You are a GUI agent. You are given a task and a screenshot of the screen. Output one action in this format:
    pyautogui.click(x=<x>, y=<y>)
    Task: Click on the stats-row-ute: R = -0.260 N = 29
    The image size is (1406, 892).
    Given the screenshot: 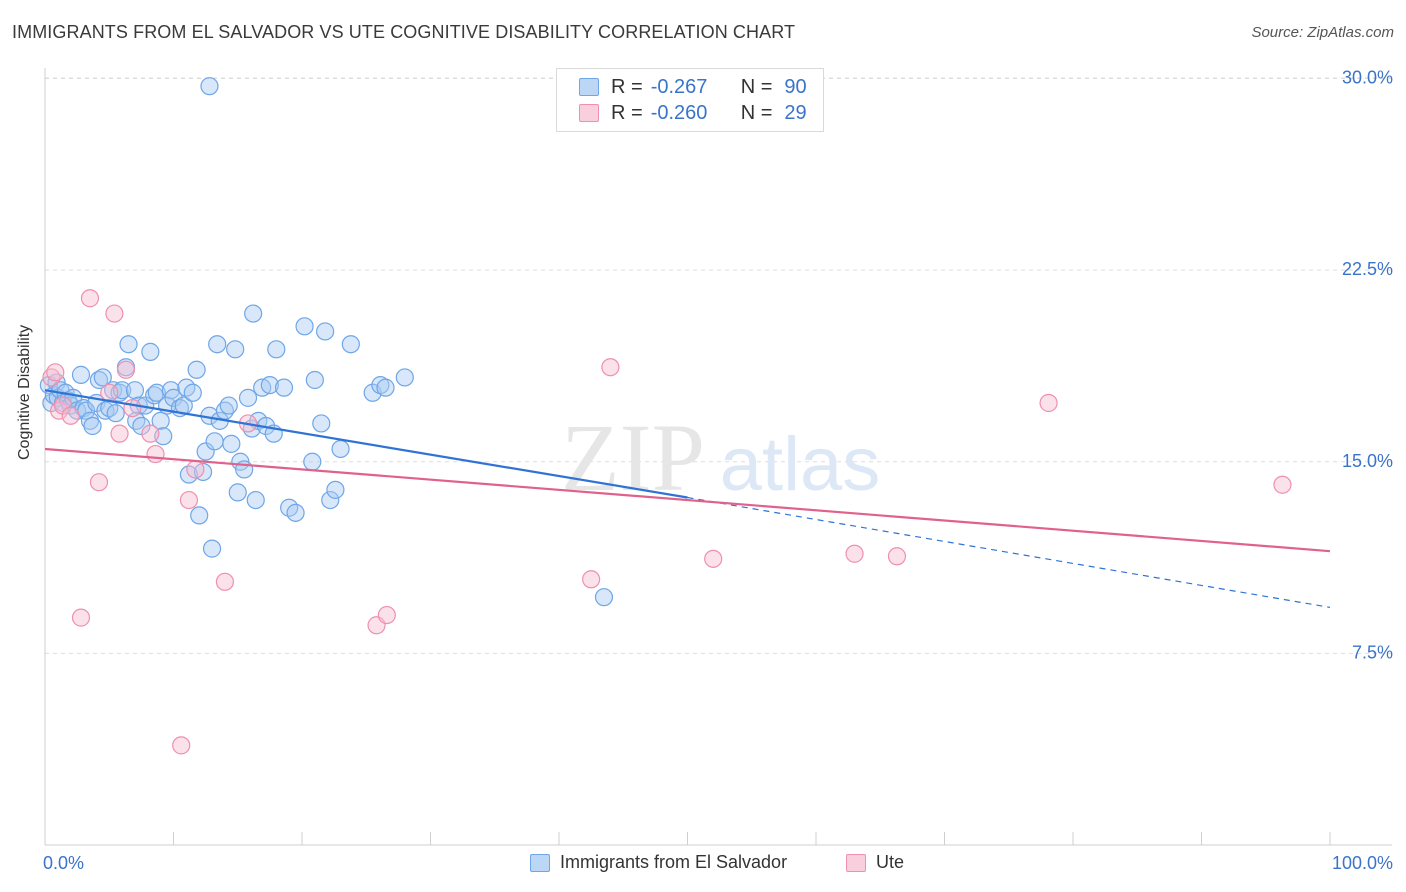 What is the action you would take?
    pyautogui.click(x=693, y=113)
    